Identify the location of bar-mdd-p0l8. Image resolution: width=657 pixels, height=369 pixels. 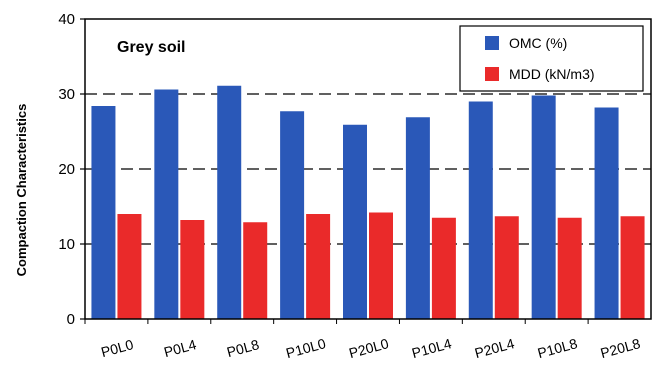
(255, 270).